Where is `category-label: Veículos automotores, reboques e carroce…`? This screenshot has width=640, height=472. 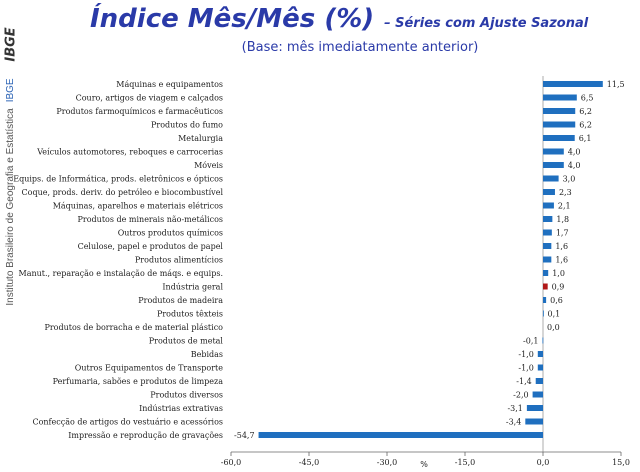 category-label: Veículos automotores, reboques e carroce… is located at coordinates (129, 152).